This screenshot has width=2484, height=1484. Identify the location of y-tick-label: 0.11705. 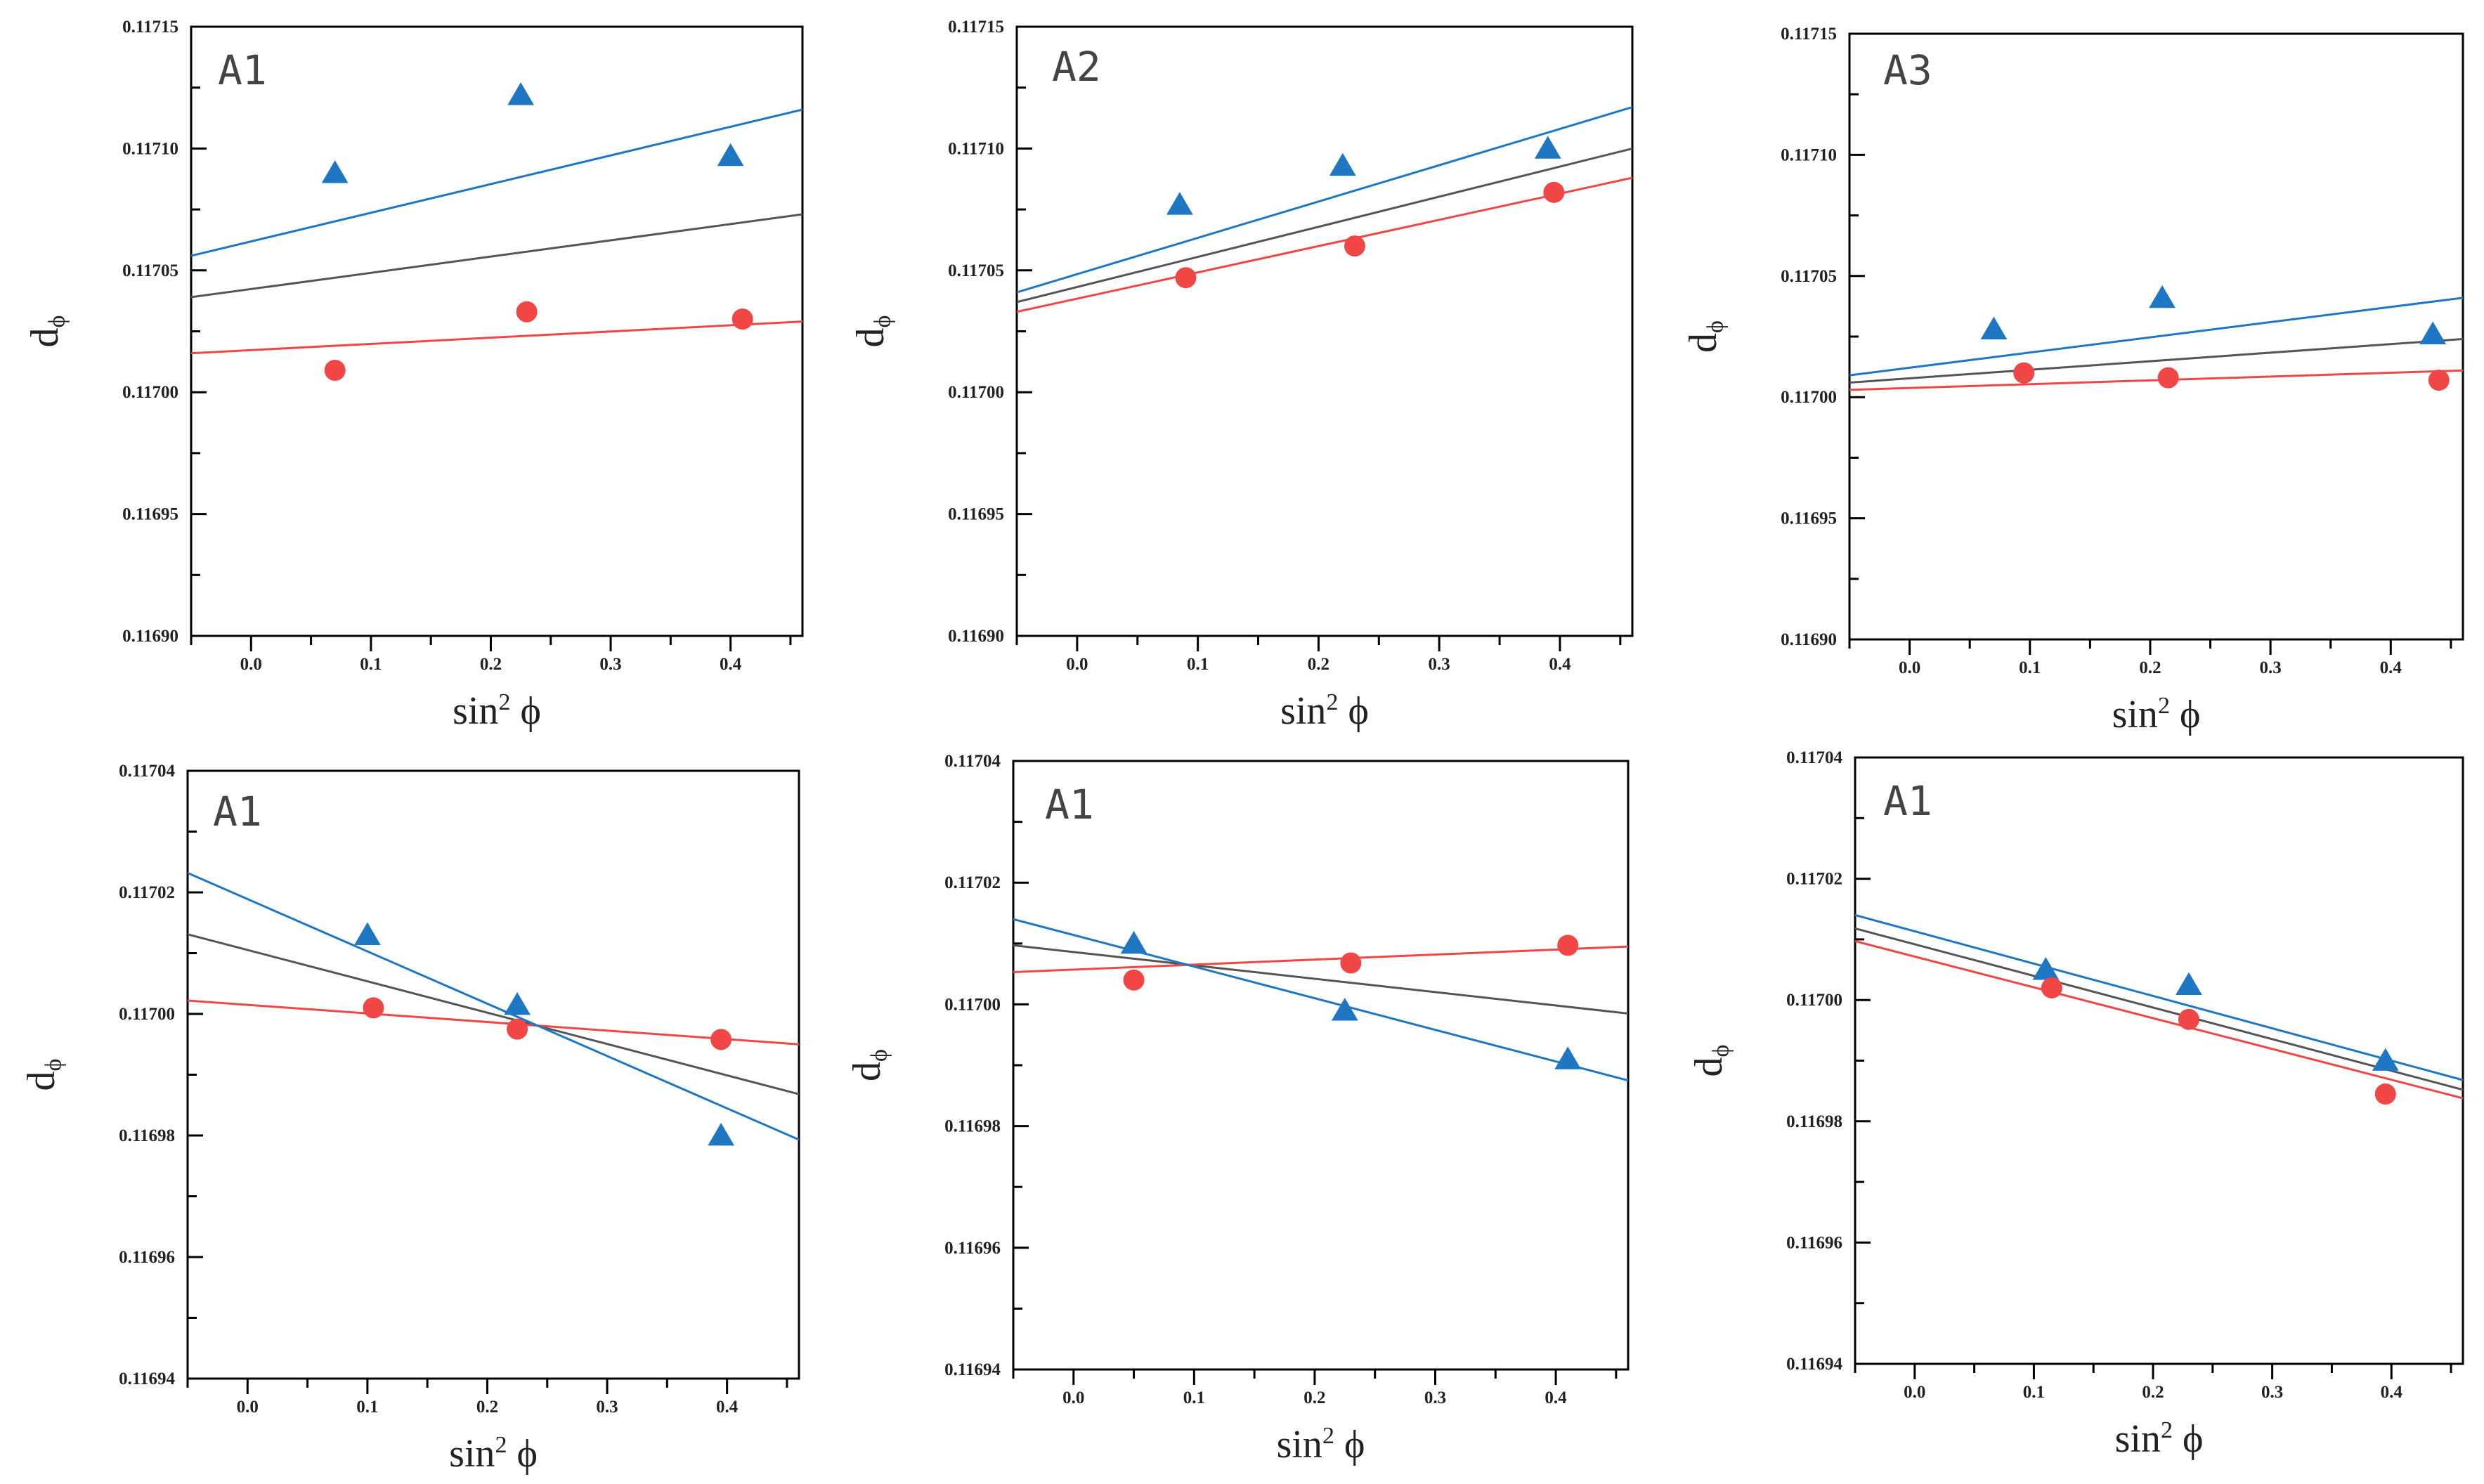
(150, 270).